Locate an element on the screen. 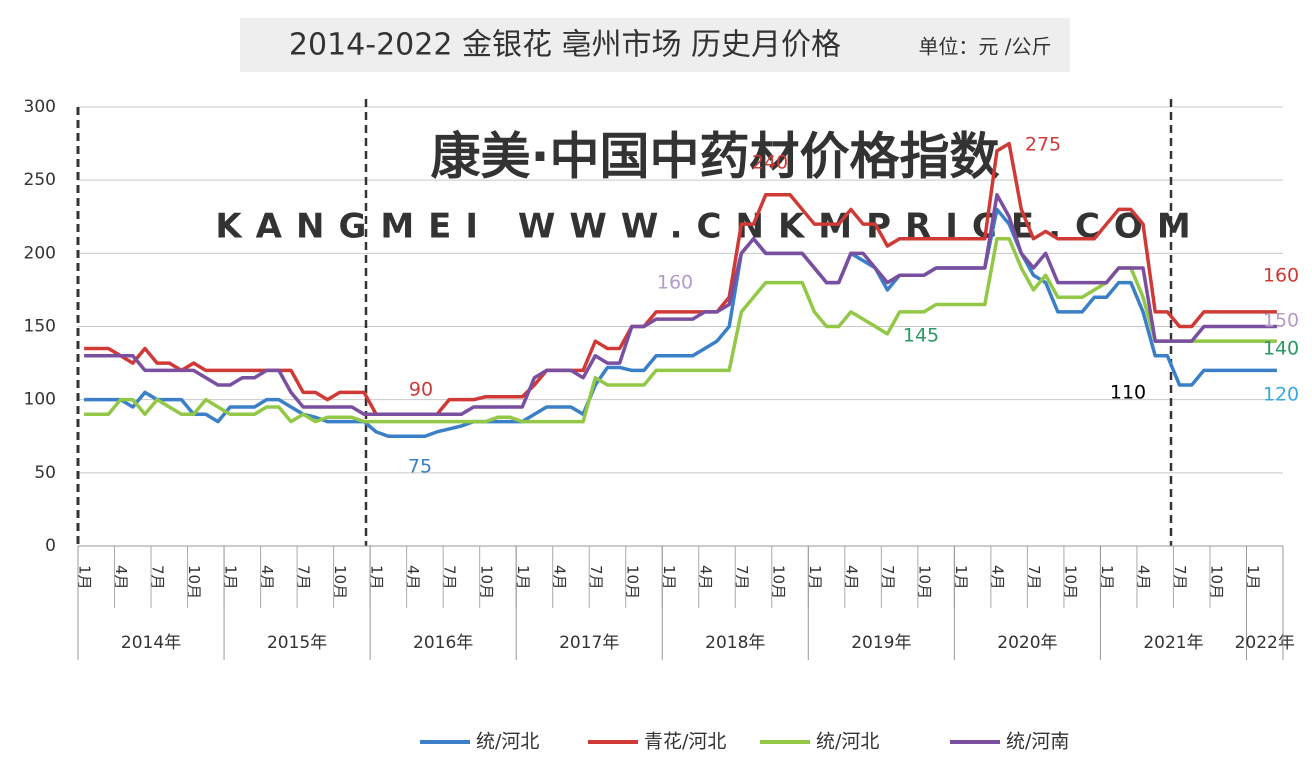 This screenshot has width=1312, height=782. annotation: 110 is located at coordinates (1128, 393).